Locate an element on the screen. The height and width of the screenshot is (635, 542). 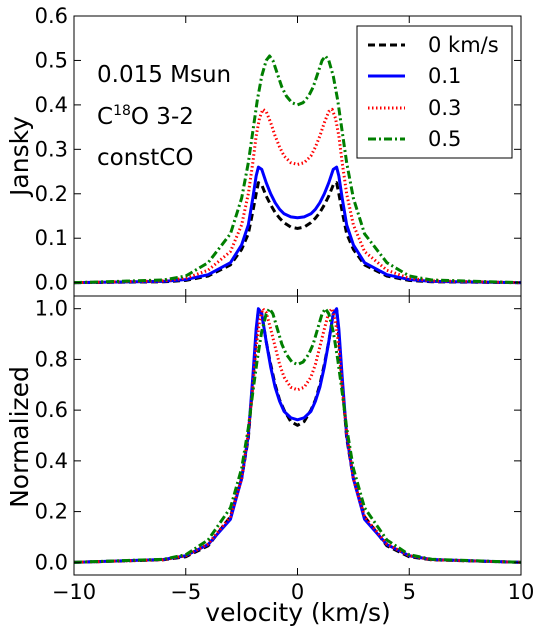
molecule-suffix: O 3-2 is located at coordinates (162, 117).